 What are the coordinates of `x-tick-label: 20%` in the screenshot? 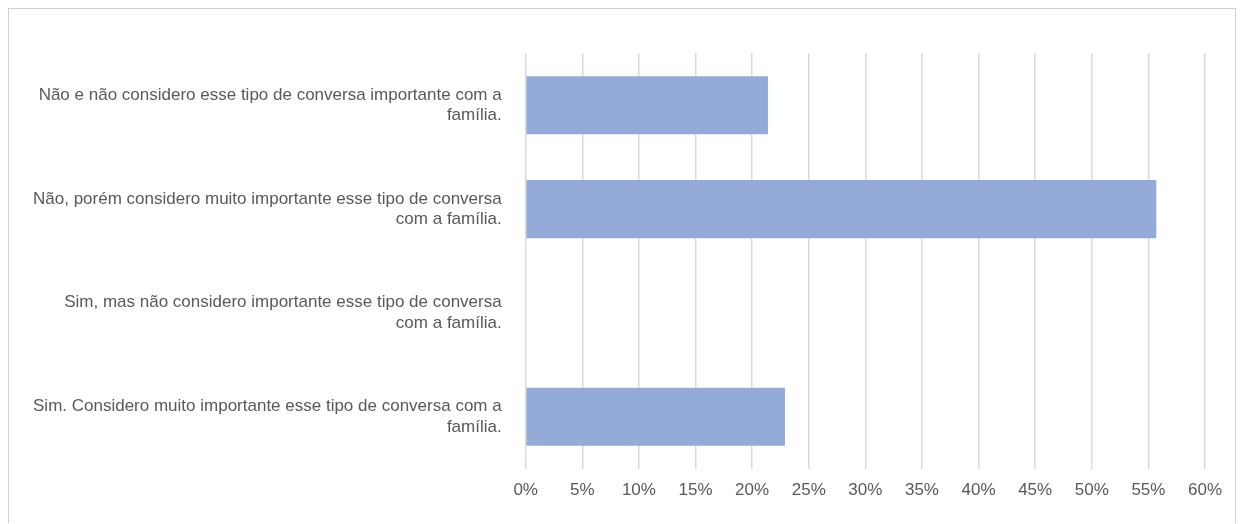 It's located at (752, 490).